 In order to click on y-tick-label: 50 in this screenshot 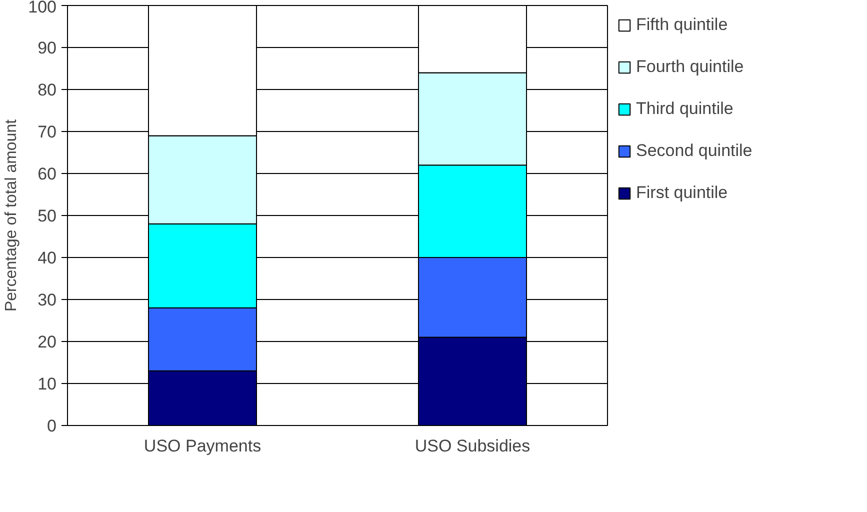, I will do `click(47, 216)`.